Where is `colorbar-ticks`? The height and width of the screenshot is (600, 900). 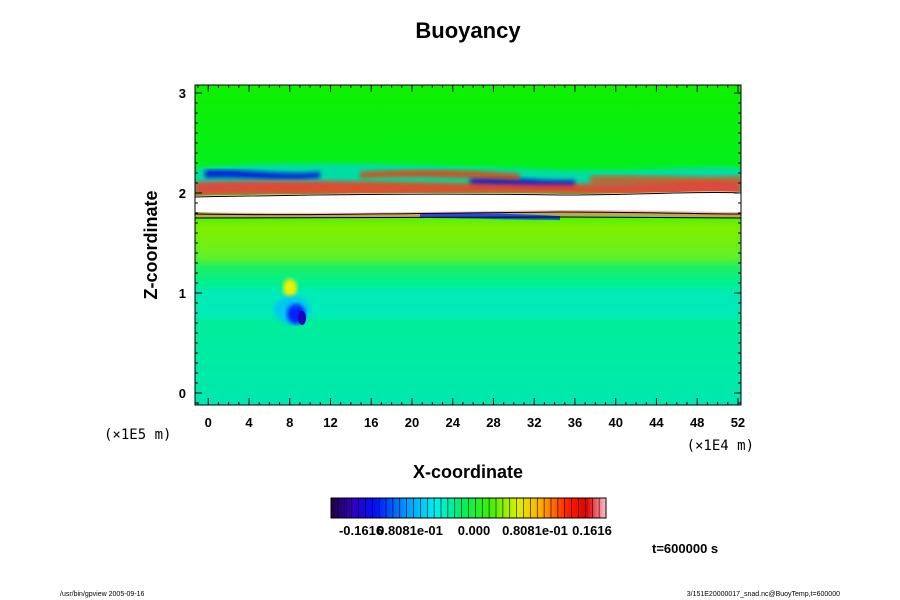
colorbar-ticks is located at coordinates (468, 508).